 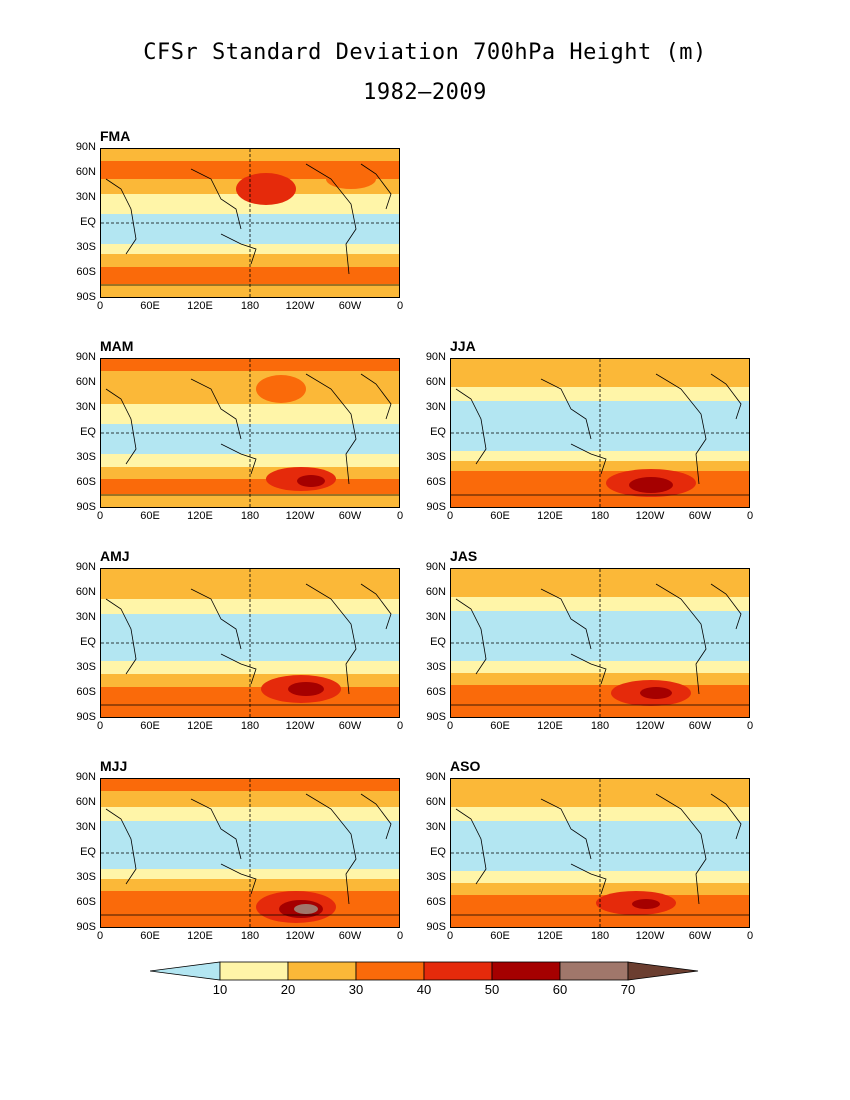 What do you see at coordinates (115, 136) in the screenshot?
I see `panel-label: FMA` at bounding box center [115, 136].